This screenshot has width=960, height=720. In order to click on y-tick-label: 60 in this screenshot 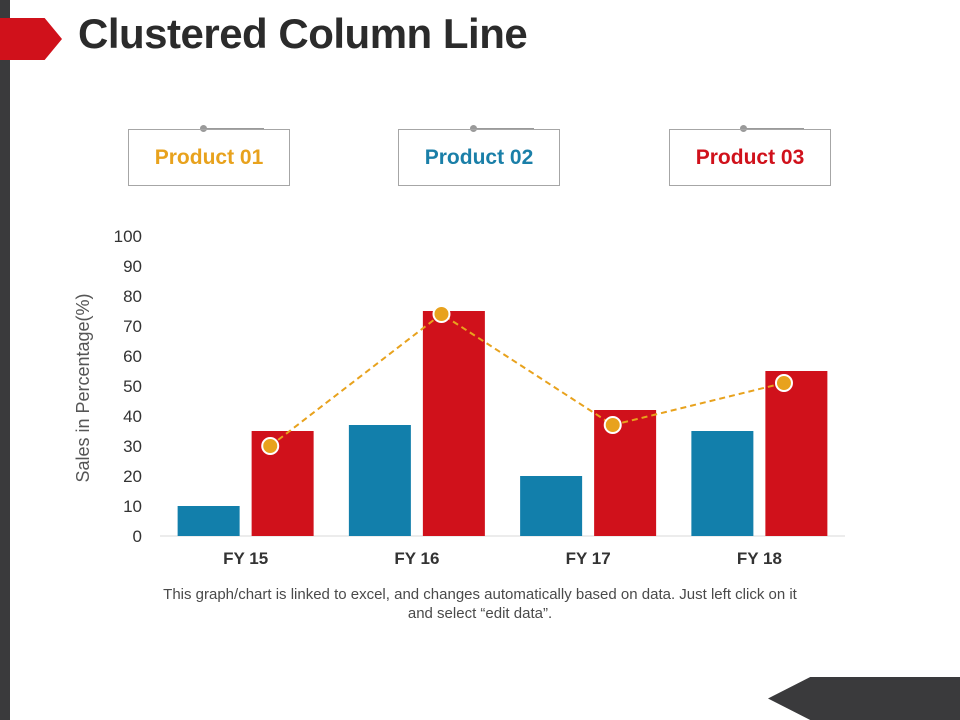, I will do `click(132, 356)`.